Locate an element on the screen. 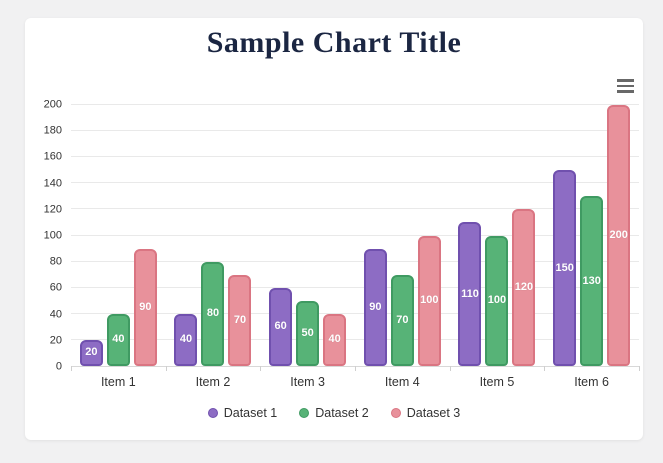  legend-item-dataset-3: Dataset 3 is located at coordinates (425, 413).